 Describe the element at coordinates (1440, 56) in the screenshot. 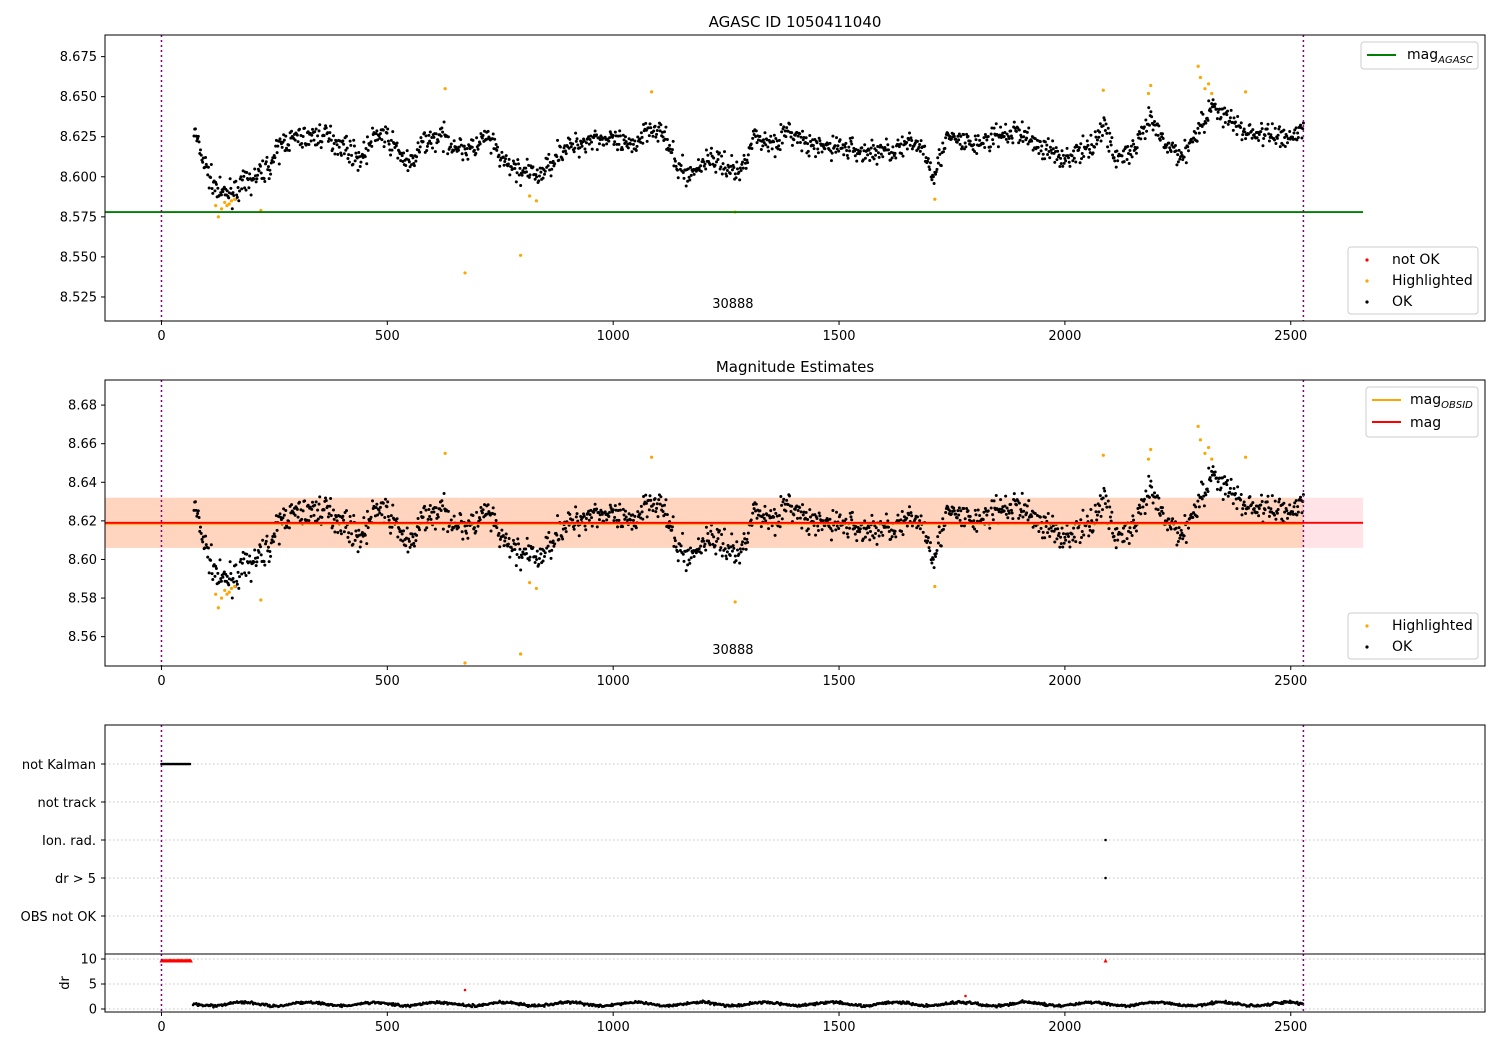

I see `svg-text: magAGASC` at that location.